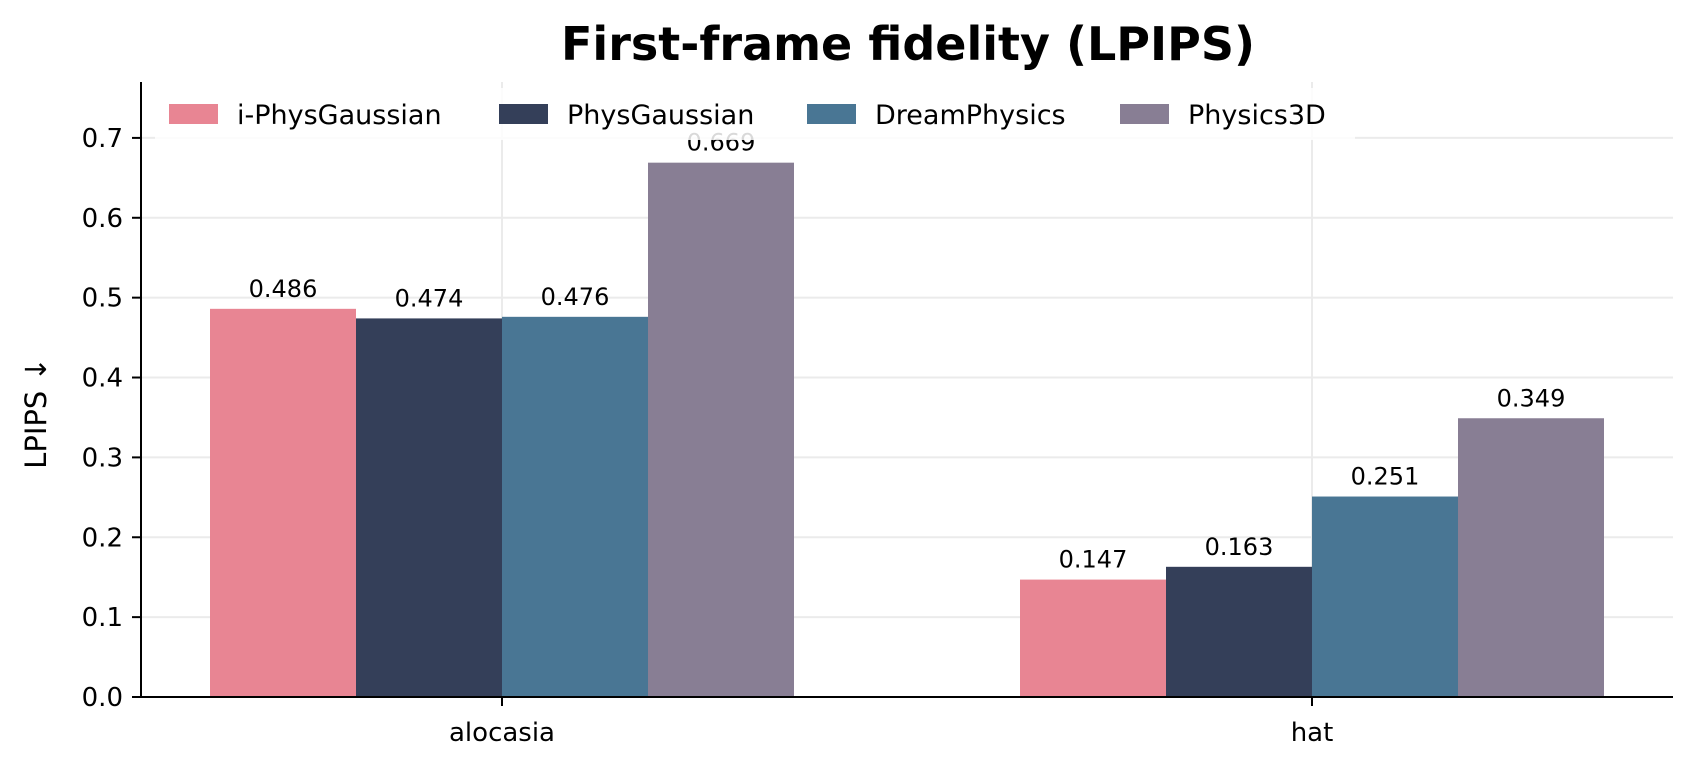 The height and width of the screenshot is (769, 1693). What do you see at coordinates (36, 413) in the screenshot?
I see `y-axis-label: LPIPS ↓` at bounding box center [36, 413].